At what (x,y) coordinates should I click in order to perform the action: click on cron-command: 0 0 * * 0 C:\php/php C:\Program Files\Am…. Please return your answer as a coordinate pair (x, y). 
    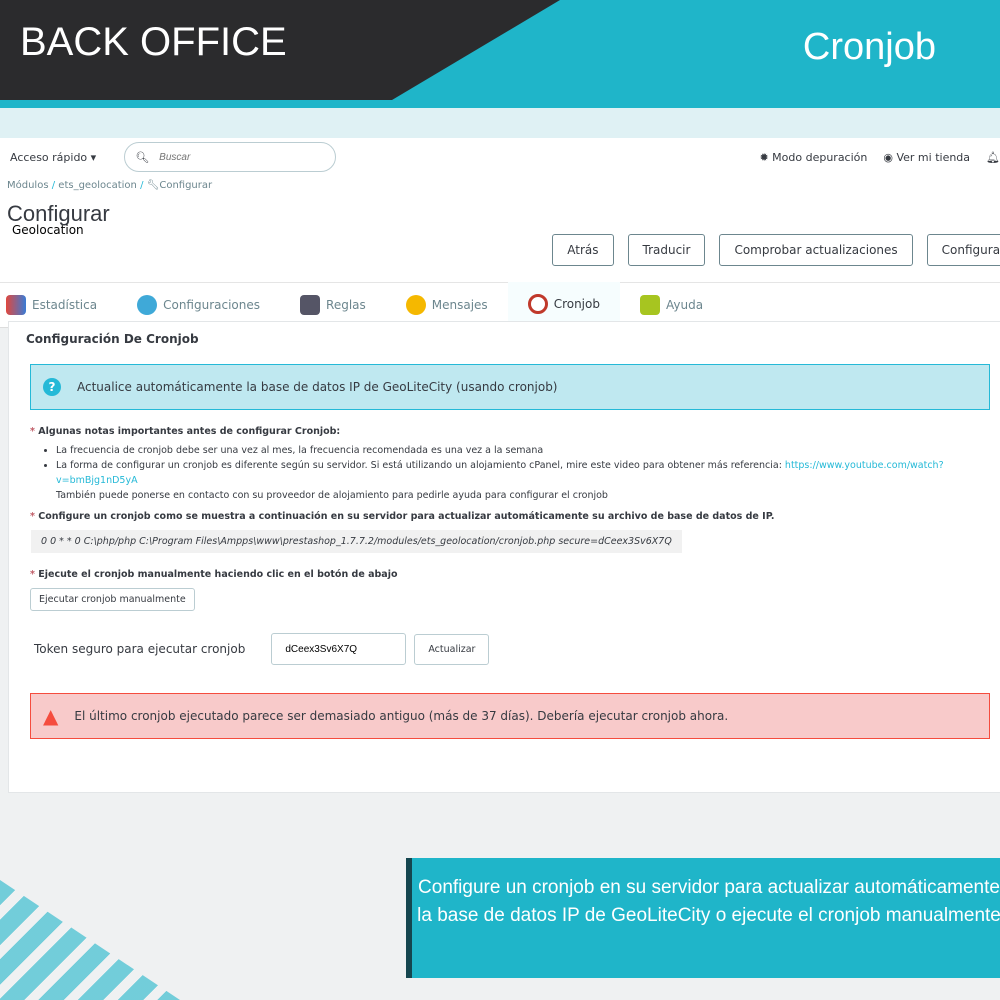
    Looking at the image, I should click on (356, 541).